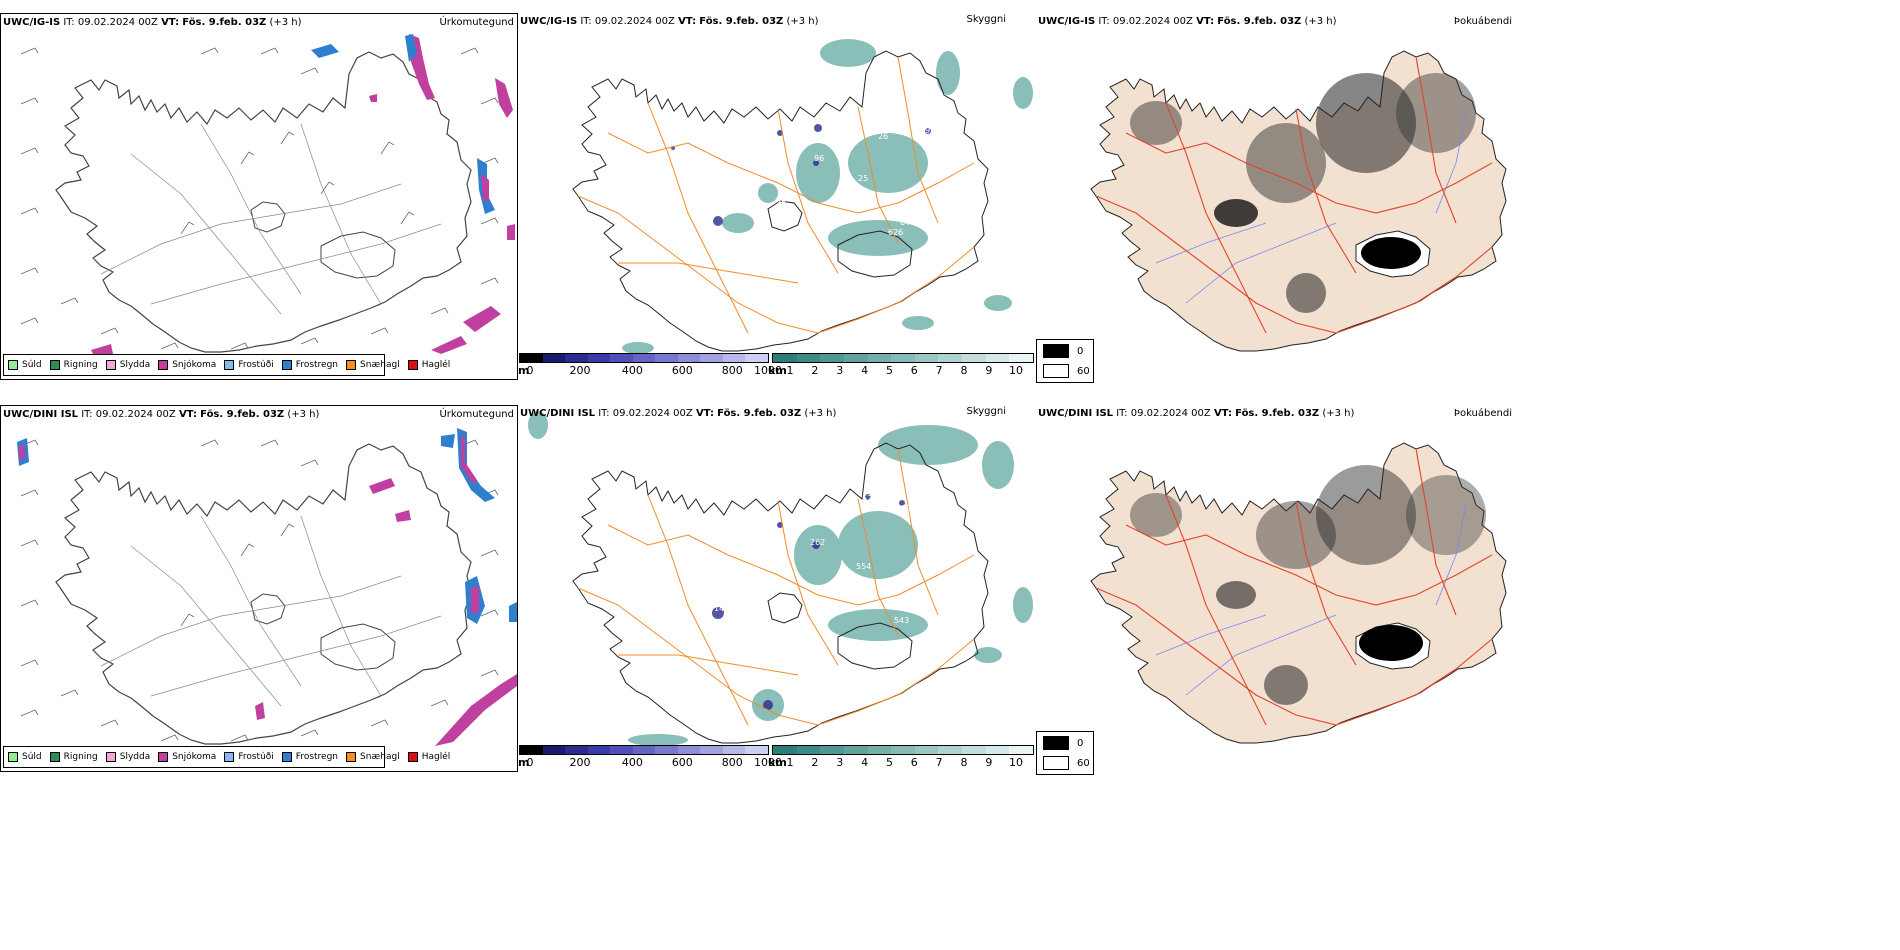  What do you see at coordinates (819, 559) in the screenshot?
I see `visibility-value-labels: 262 526 729 554 1453 348 543` at bounding box center [819, 559].